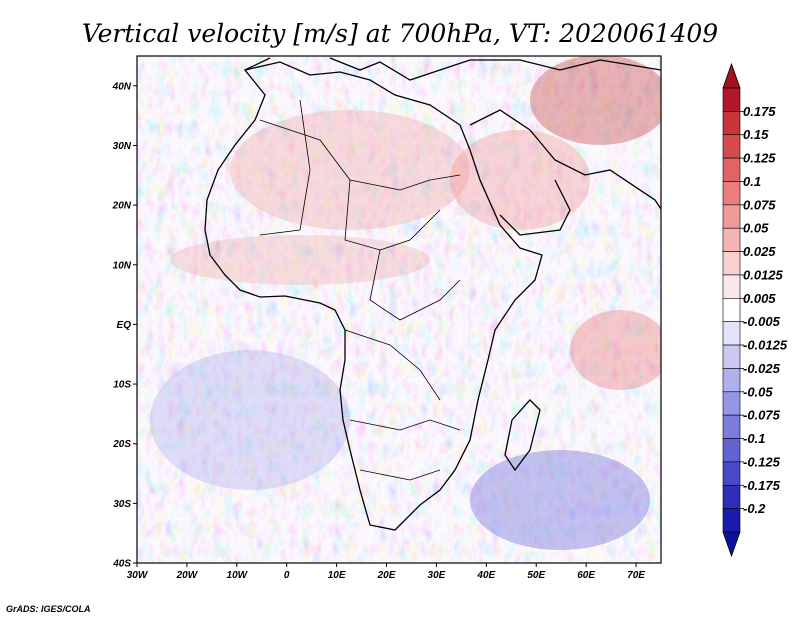  Describe the element at coordinates (121, 444) in the screenshot. I see `lat-tick-label: 20S` at that location.